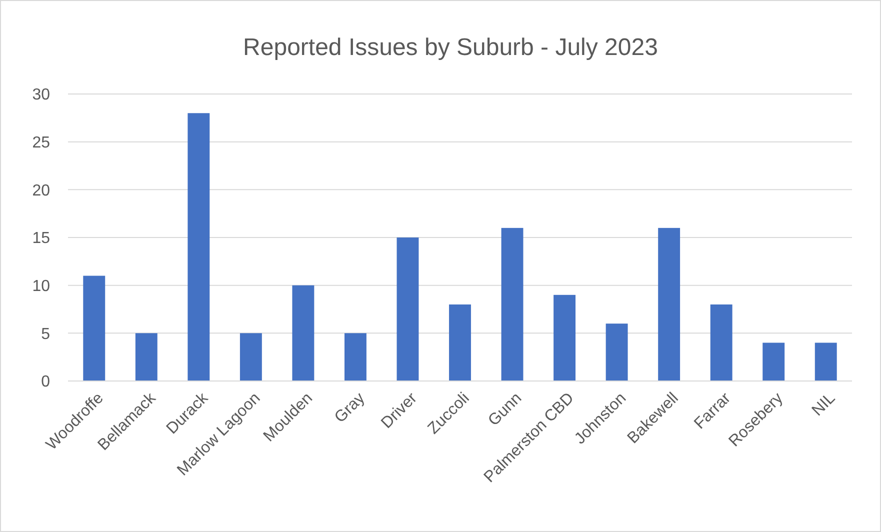 This screenshot has width=881, height=532. I want to click on y-tick-label: 15, so click(41, 239).